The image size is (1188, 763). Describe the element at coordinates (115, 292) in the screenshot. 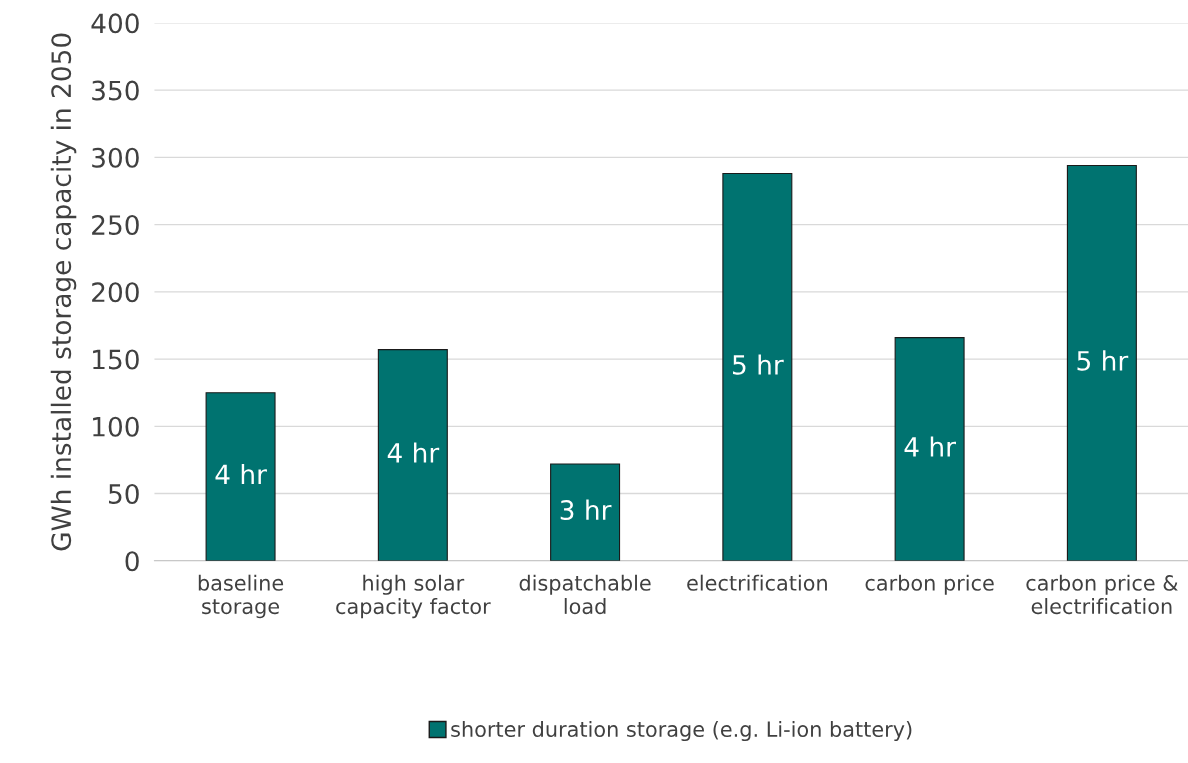

I see `y-tick-label: 200` at that location.